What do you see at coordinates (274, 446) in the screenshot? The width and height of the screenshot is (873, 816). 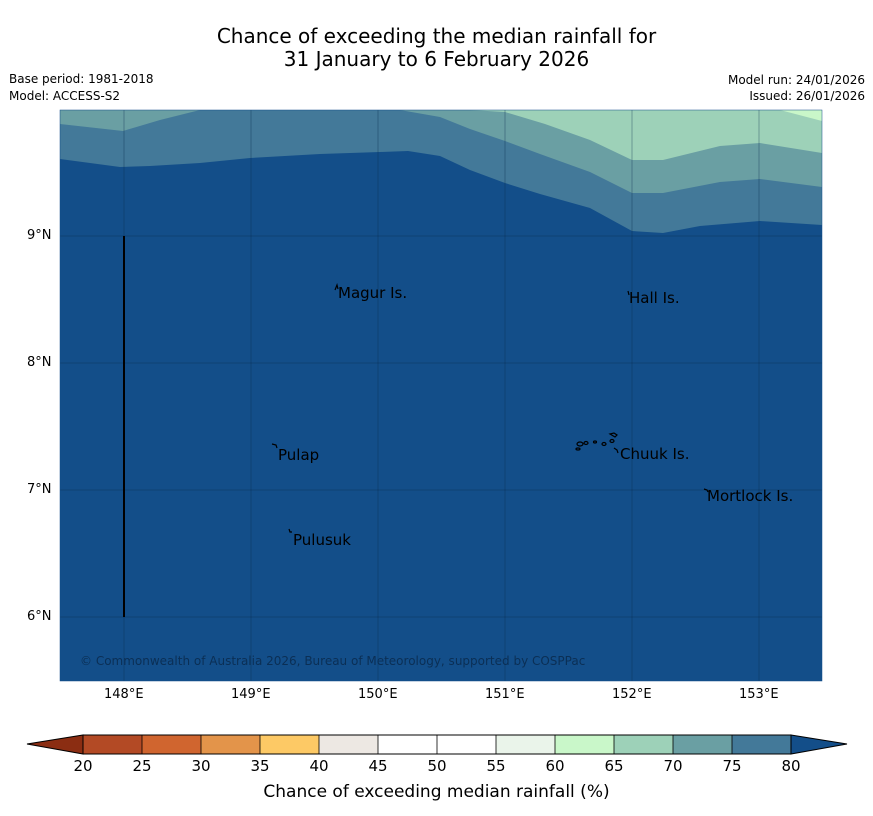 I see `pulap-island-shape` at bounding box center [274, 446].